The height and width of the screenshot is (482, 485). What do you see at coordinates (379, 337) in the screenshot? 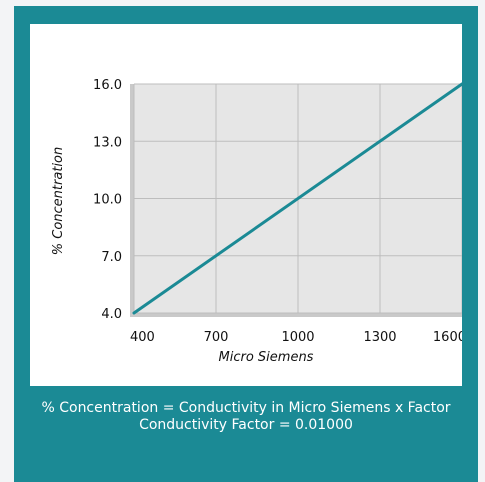
I see `x-tick-label: 1300` at bounding box center [379, 337].